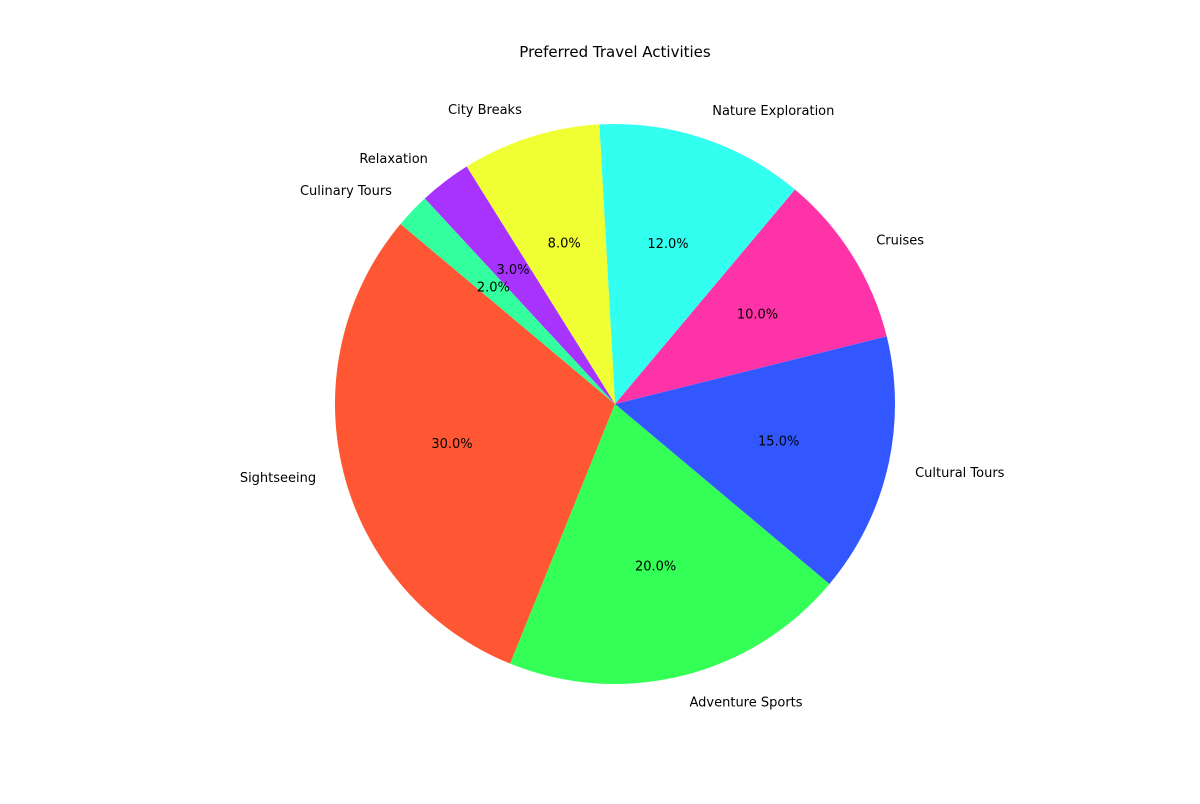 The width and height of the screenshot is (1200, 804). Describe the element at coordinates (278, 478) in the screenshot. I see `slice-label-sightseeing: Sightseeing` at that location.